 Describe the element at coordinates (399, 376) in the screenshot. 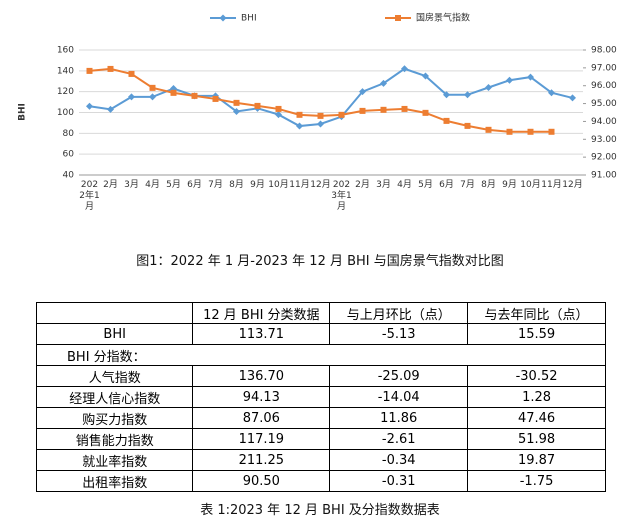

I see `table-cell: -25.09` at that location.